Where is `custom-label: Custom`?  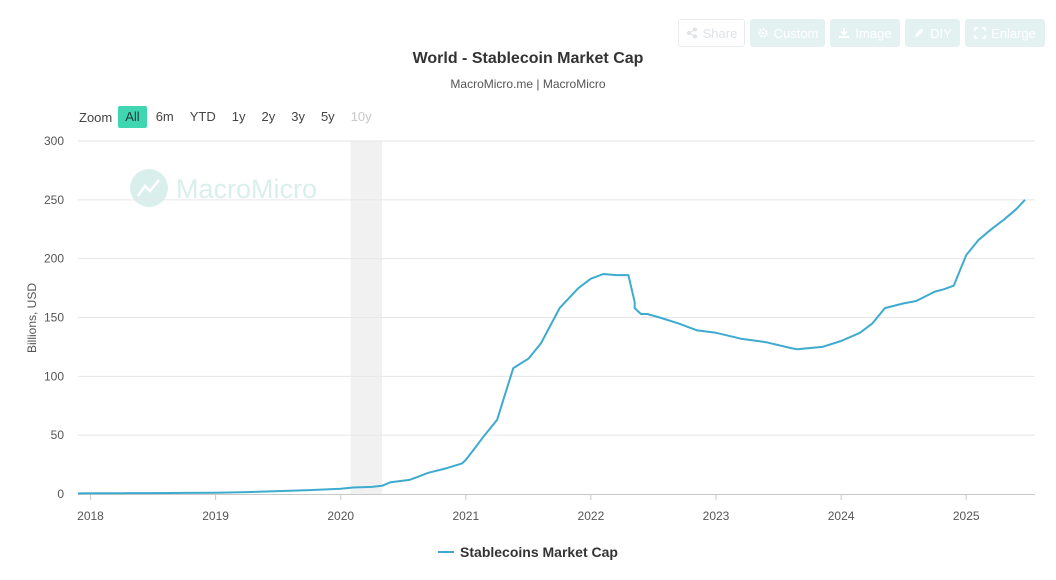
custom-label: Custom is located at coordinates (796, 33).